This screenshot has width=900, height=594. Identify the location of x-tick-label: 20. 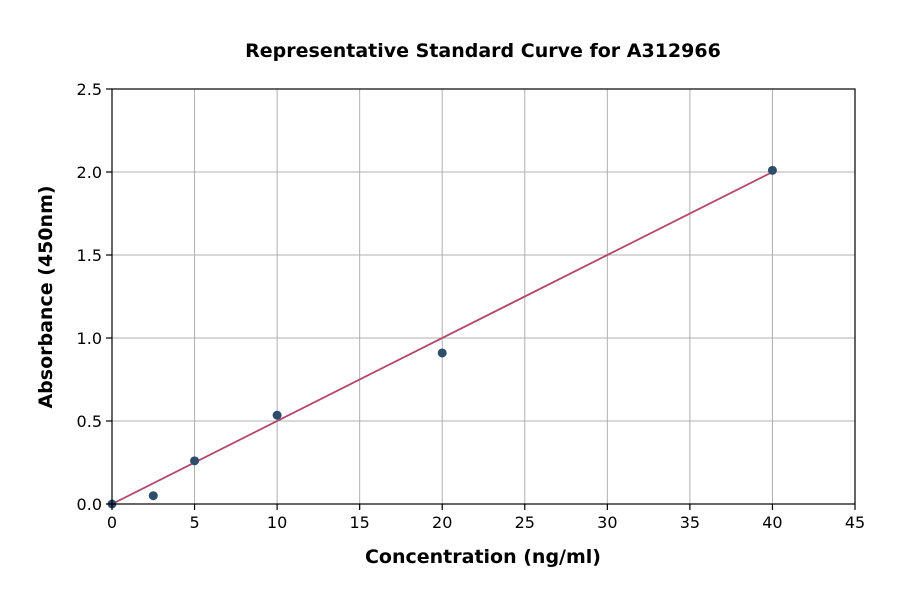
(442, 522).